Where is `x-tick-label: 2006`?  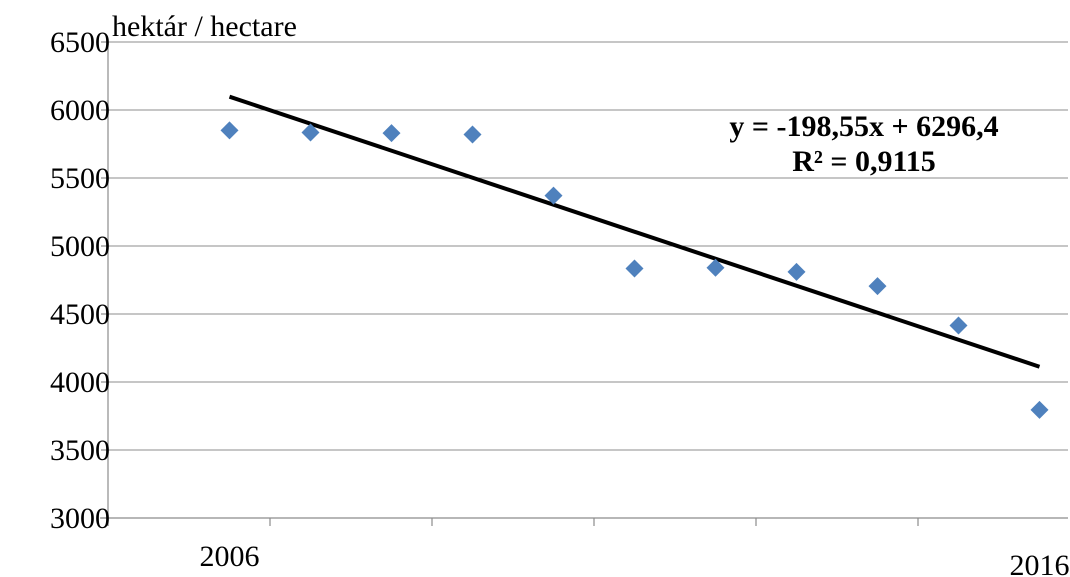
x-tick-label: 2006 is located at coordinates (230, 556).